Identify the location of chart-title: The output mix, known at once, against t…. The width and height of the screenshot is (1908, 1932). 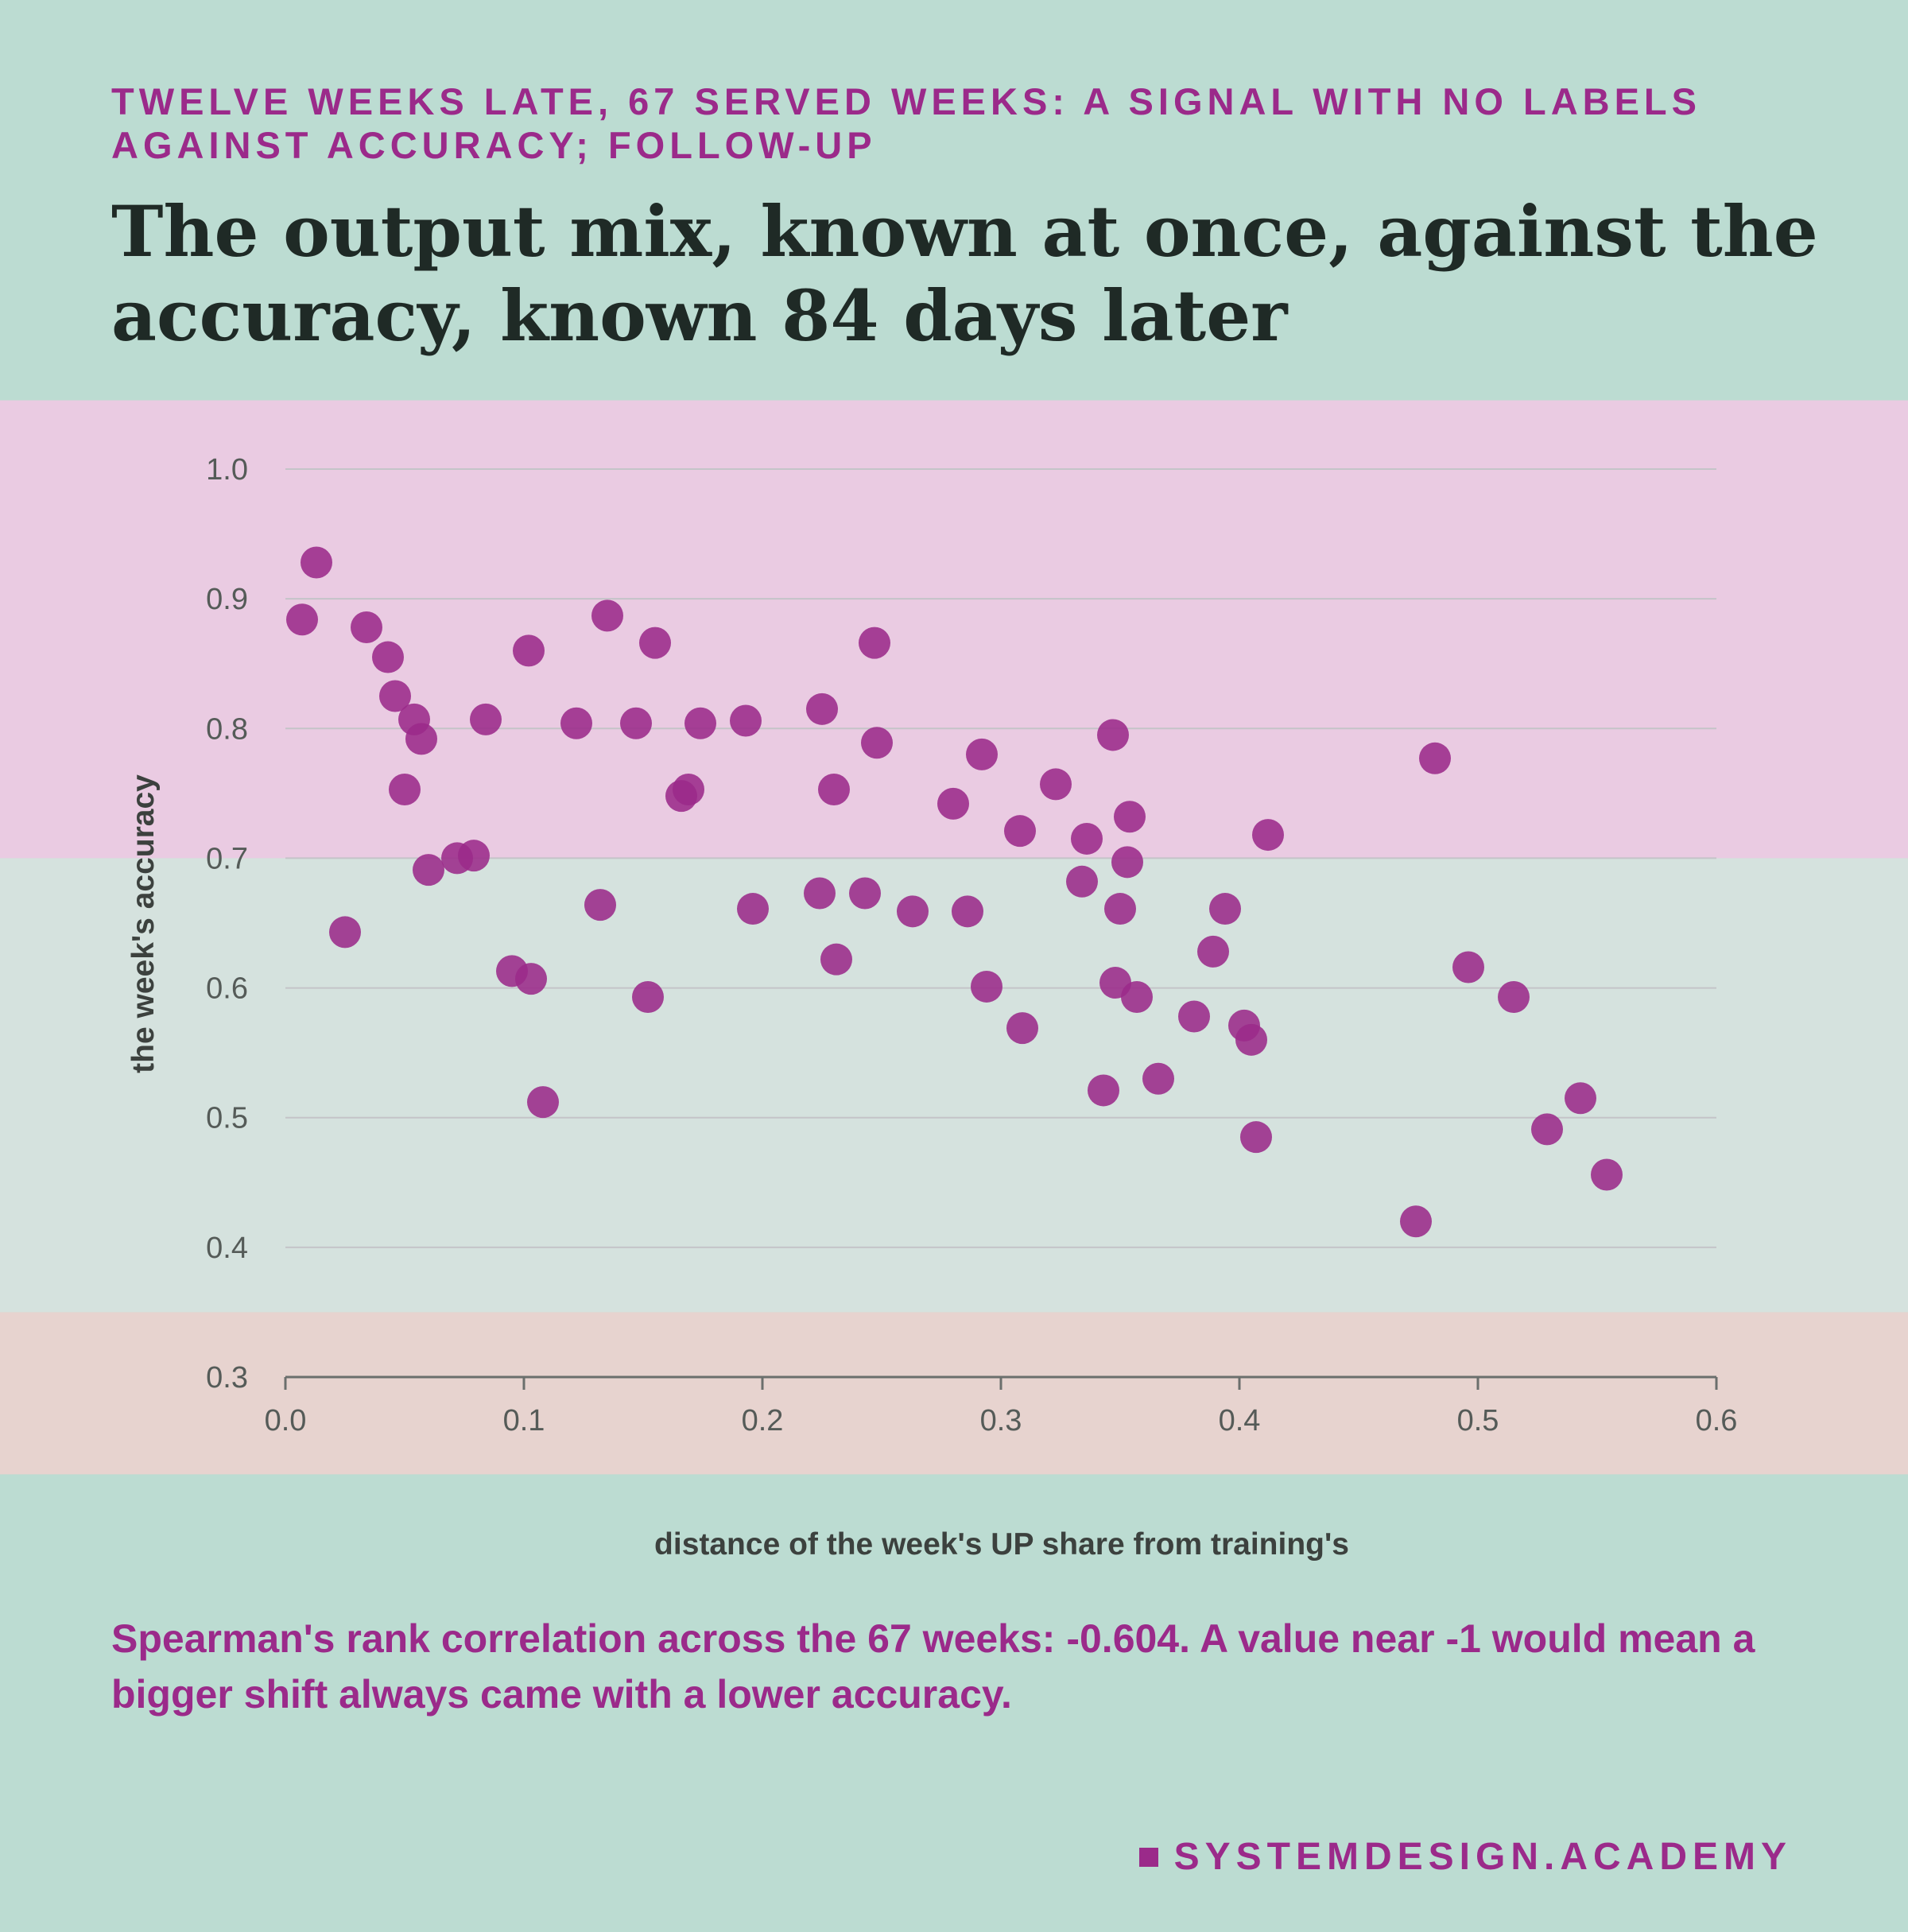
(964, 273).